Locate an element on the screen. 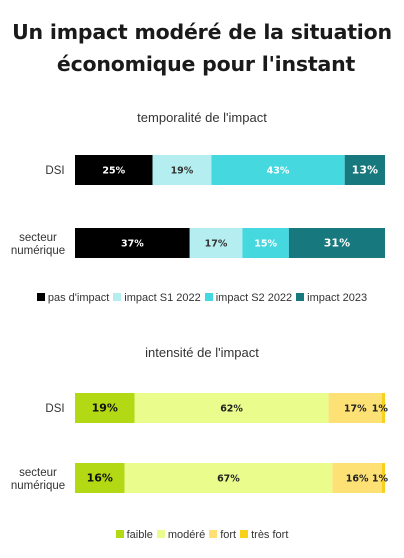  data-label: 31% is located at coordinates (337, 243).